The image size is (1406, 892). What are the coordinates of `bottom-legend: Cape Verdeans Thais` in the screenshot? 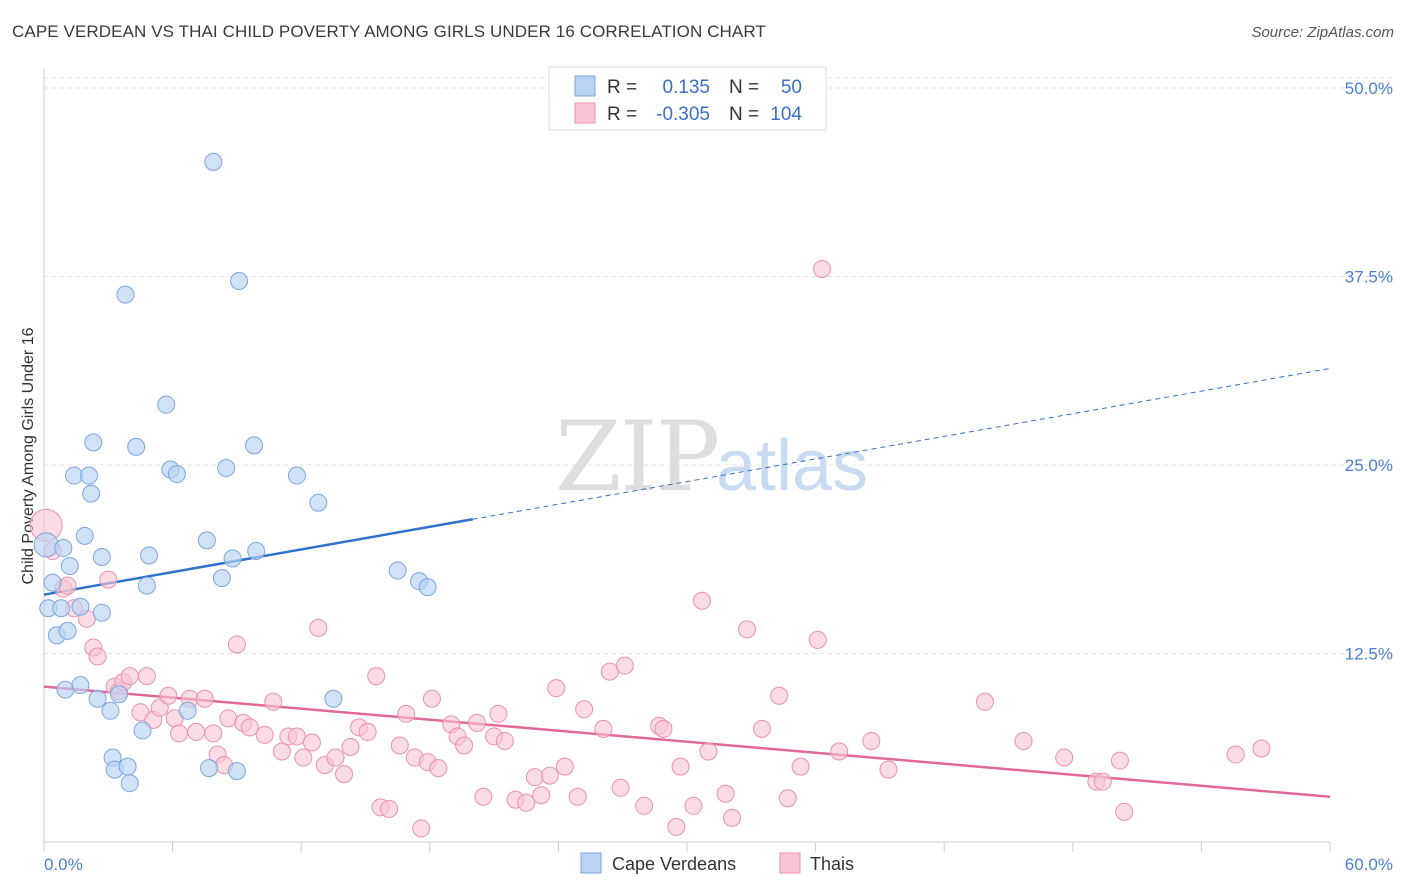 It's located at (717, 863).